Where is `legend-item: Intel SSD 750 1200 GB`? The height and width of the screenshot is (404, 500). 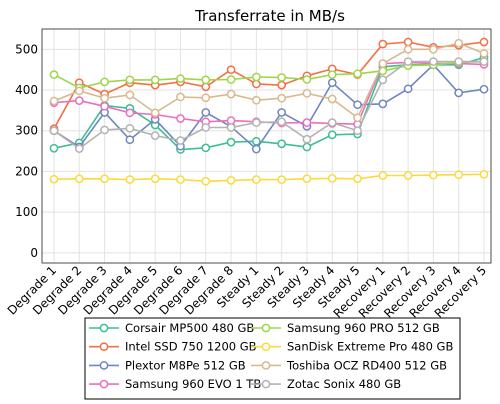 legend-item: Intel SSD 750 1200 GB is located at coordinates (173, 347).